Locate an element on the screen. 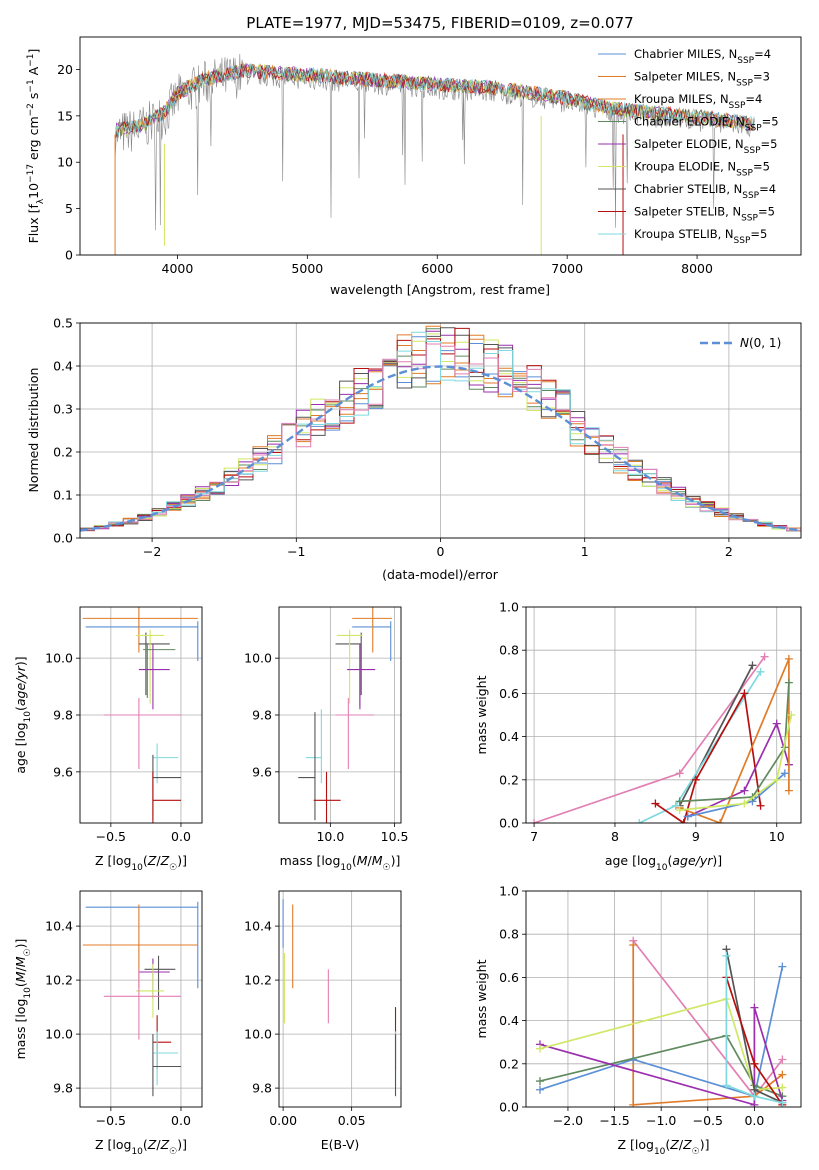 Image resolution: width=819 pixels, height=1170 pixels. y-tick-label: 0.1 is located at coordinates (63, 495).